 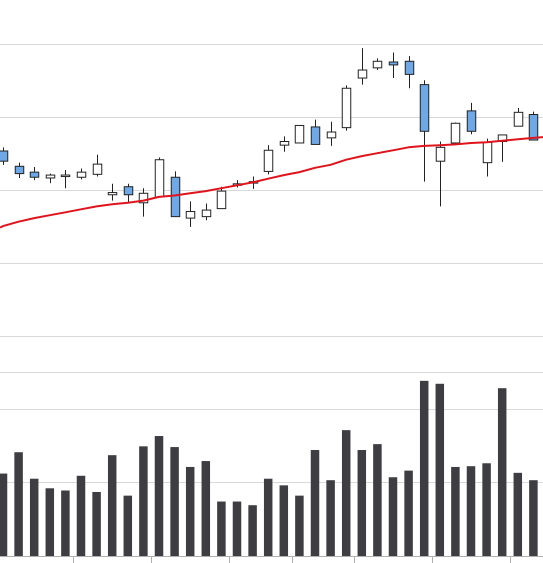 What do you see at coordinates (271, 559) in the screenshot?
I see `x-axis` at bounding box center [271, 559].